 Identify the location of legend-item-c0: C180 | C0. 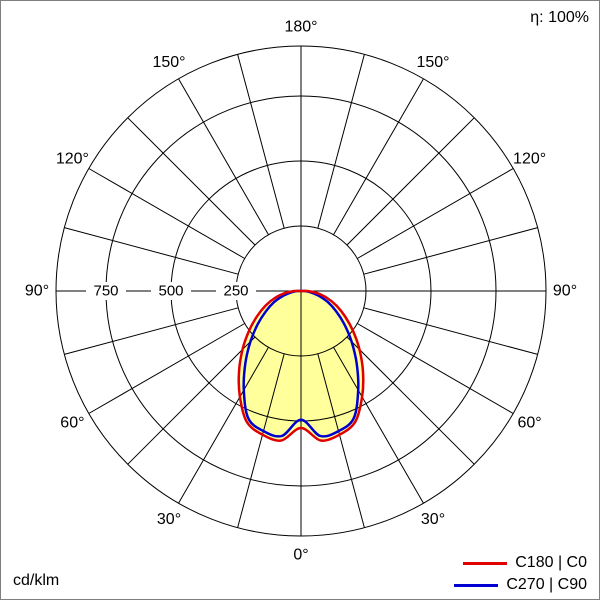
(520, 563).